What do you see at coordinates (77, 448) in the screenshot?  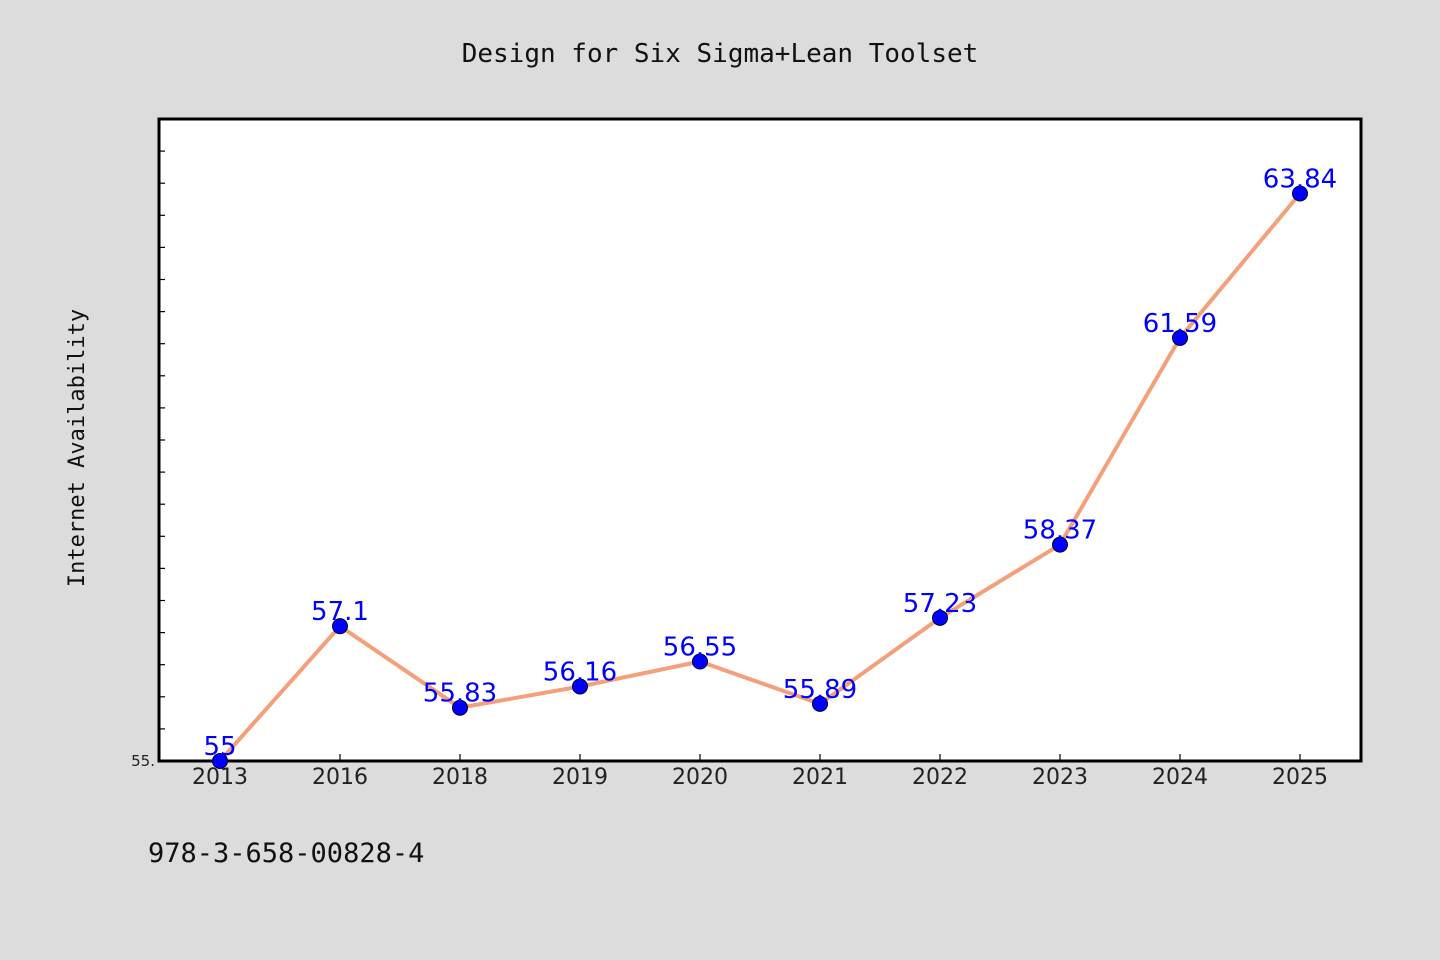 I see `y-axis-label: Internet Availability` at bounding box center [77, 448].